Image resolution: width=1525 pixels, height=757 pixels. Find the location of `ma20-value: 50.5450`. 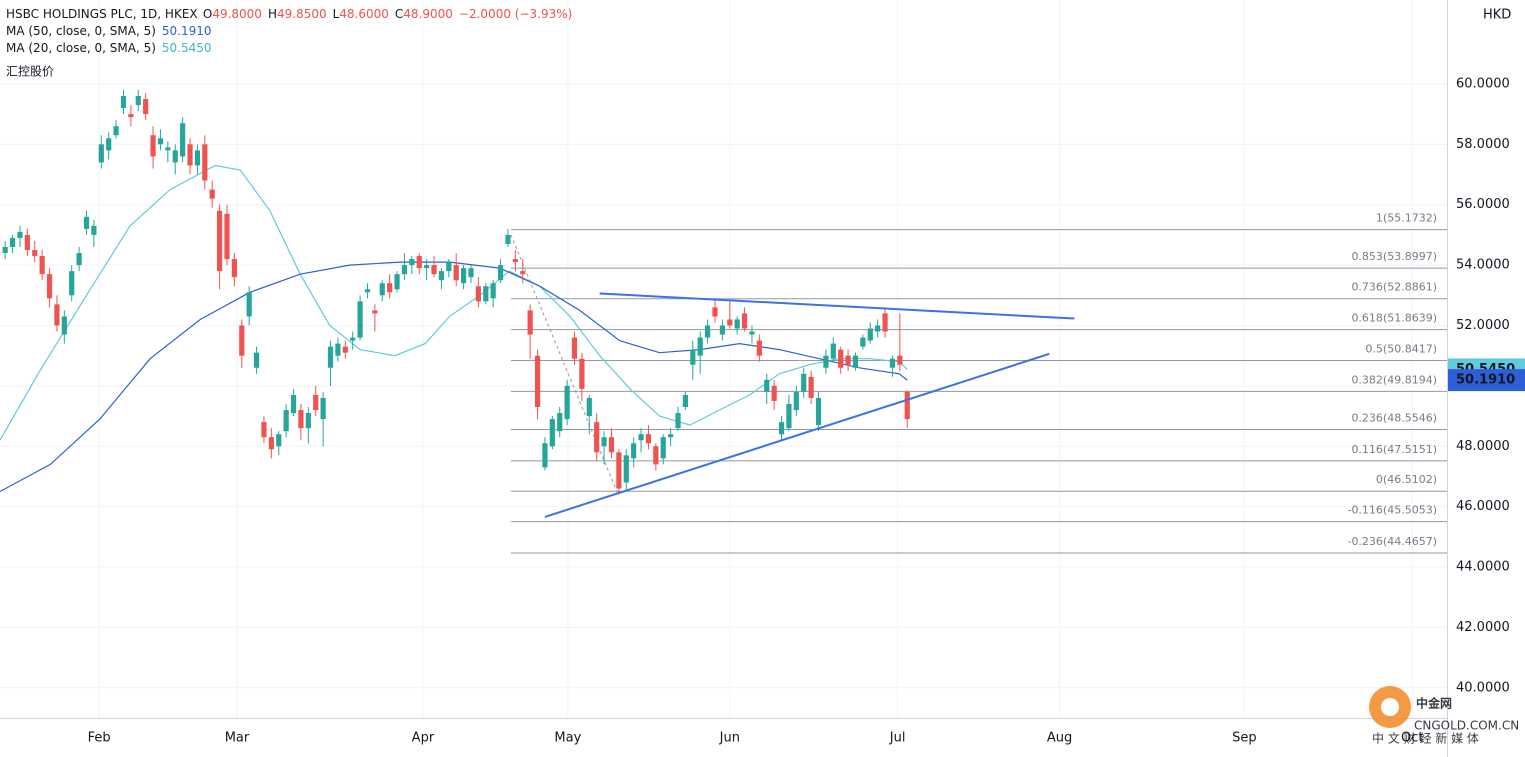

ma20-value: 50.5450 is located at coordinates (187, 48).